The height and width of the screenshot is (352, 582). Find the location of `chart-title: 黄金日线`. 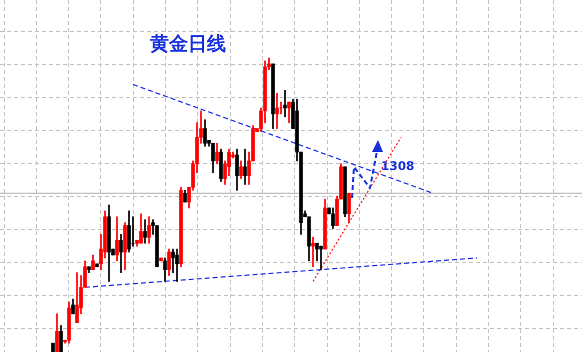

chart-title: 黄金日线 is located at coordinates (188, 44).